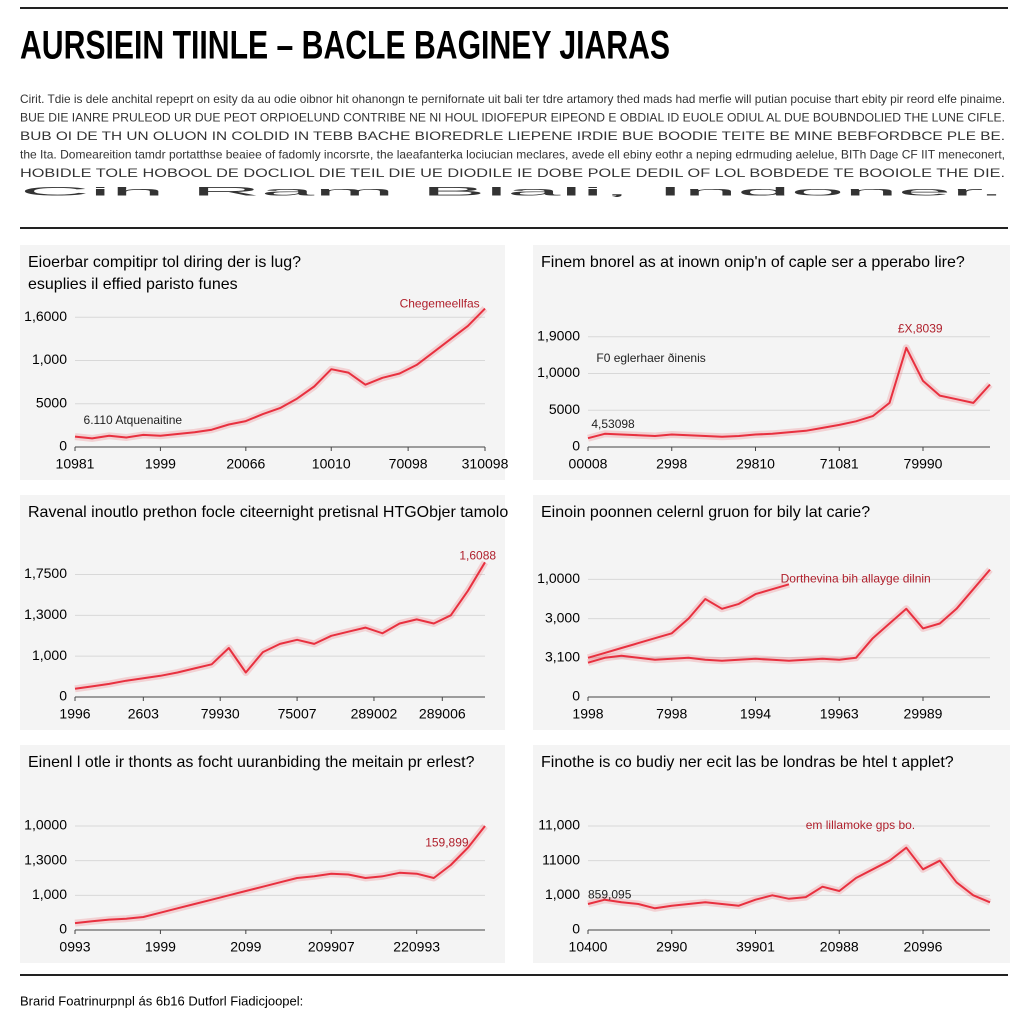  What do you see at coordinates (588, 464) in the screenshot?
I see `x-tick-label: 00008` at bounding box center [588, 464].